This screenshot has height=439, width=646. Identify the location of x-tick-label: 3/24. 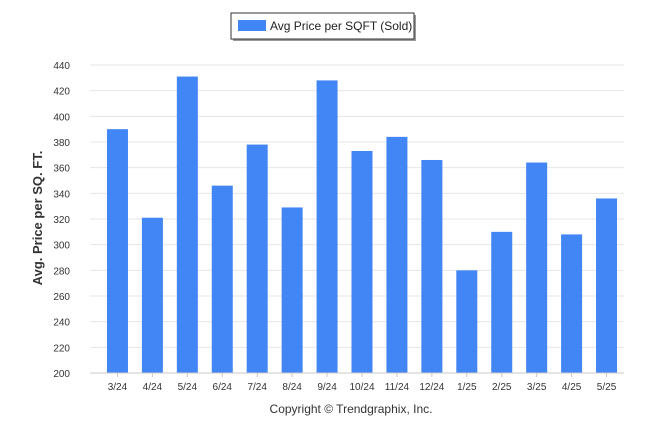
(118, 387).